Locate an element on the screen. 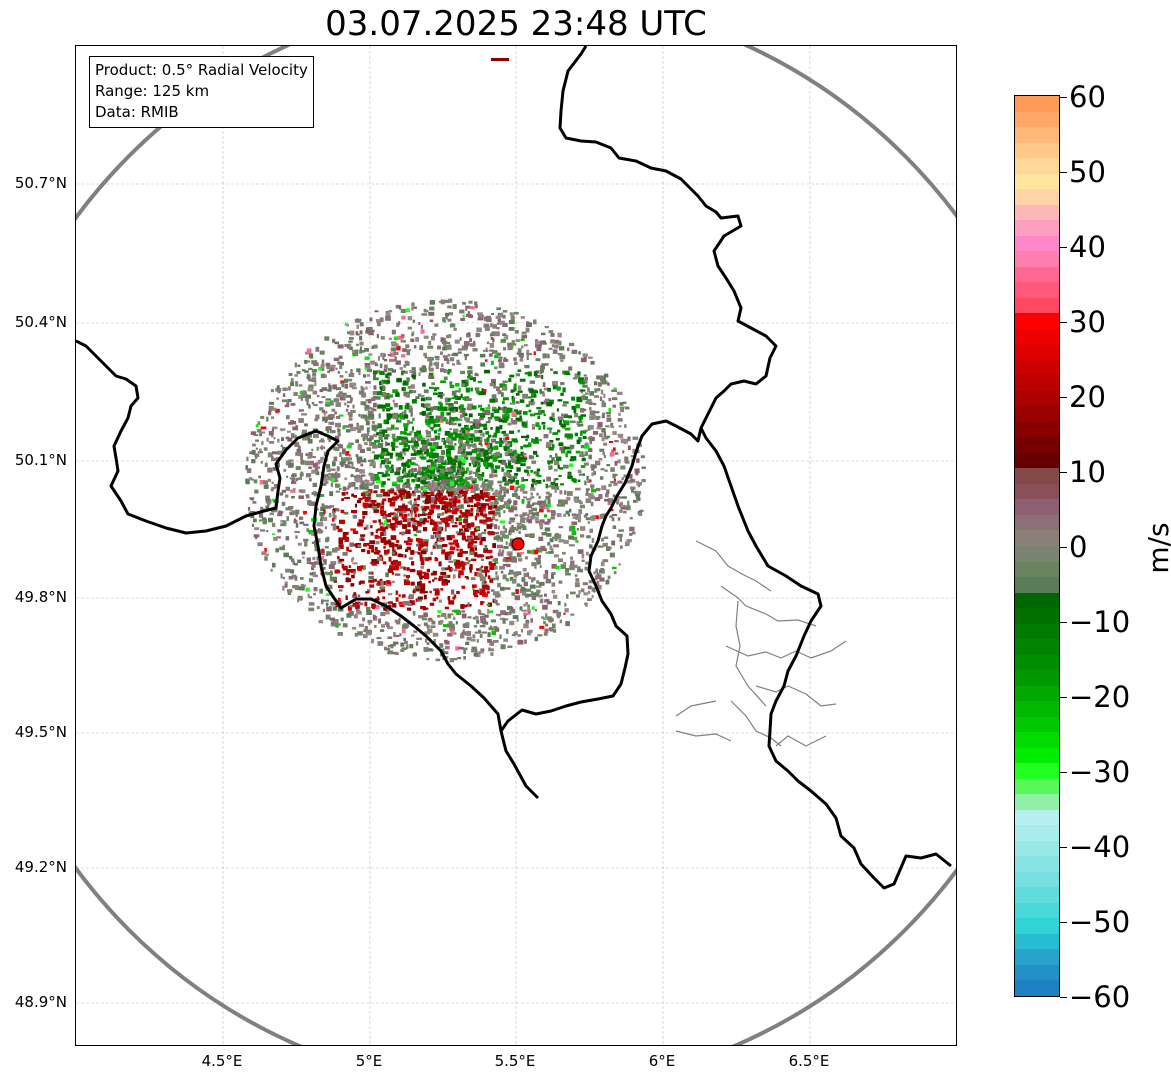 The image size is (1171, 1081). colorbar-tick-label: −60 is located at coordinates (1100, 997).